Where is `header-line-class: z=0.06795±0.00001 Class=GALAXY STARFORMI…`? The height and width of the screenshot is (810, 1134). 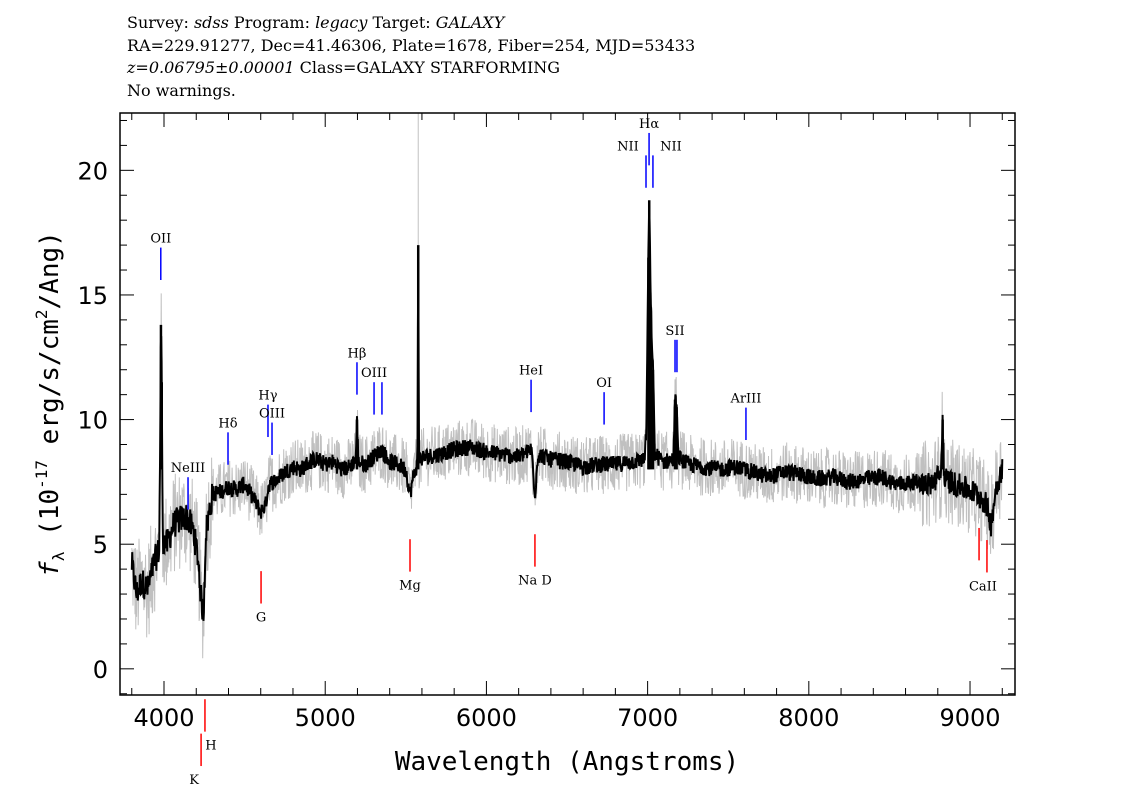 header-line-class: z=0.06795±0.00001 Class=GALAXY STARFORMI… is located at coordinates (411, 68).